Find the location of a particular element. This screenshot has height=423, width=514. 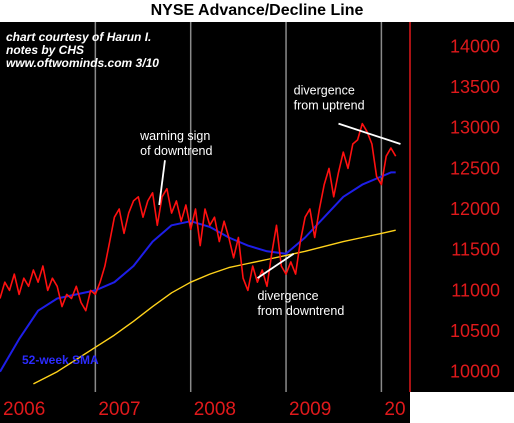

legend-sma-label: 52-week SMA is located at coordinates (60, 360).